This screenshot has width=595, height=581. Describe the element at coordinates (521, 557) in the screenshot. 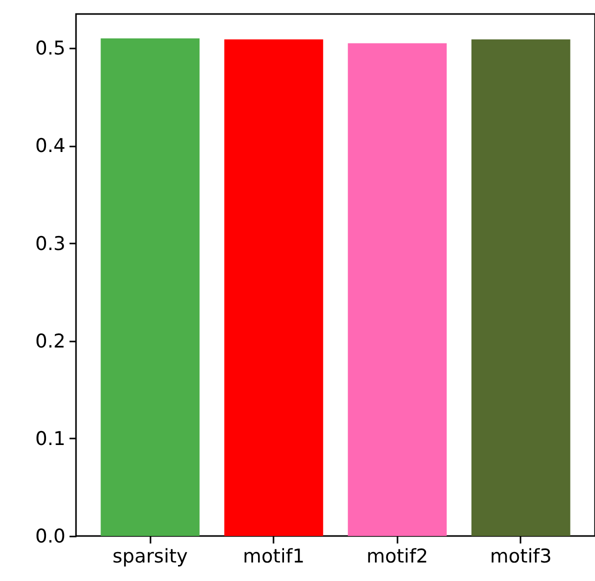

I see `x-tick-label: motif3` at that location.